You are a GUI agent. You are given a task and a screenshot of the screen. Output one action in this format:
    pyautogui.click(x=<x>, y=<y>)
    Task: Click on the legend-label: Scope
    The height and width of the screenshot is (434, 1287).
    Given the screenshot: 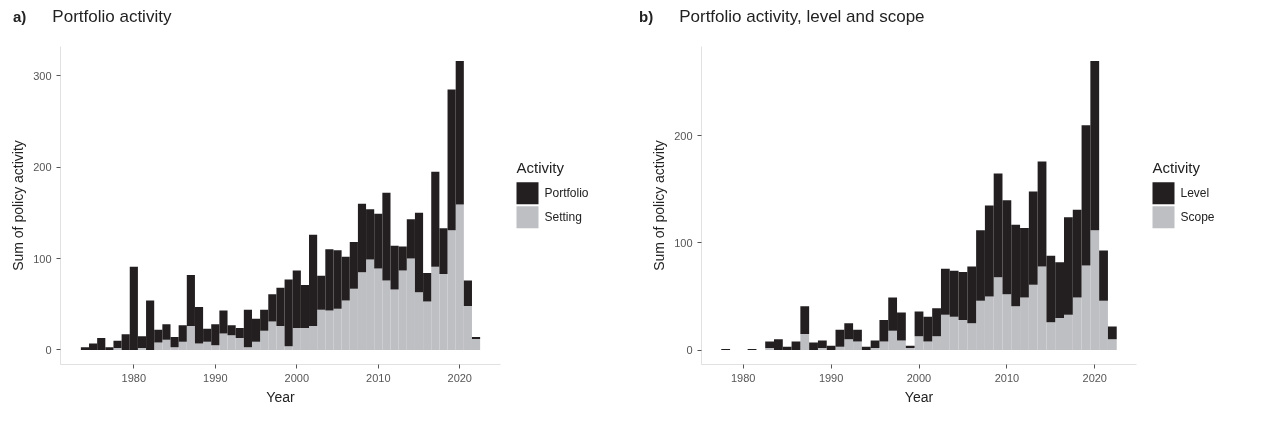 What is the action you would take?
    pyautogui.click(x=1197, y=217)
    